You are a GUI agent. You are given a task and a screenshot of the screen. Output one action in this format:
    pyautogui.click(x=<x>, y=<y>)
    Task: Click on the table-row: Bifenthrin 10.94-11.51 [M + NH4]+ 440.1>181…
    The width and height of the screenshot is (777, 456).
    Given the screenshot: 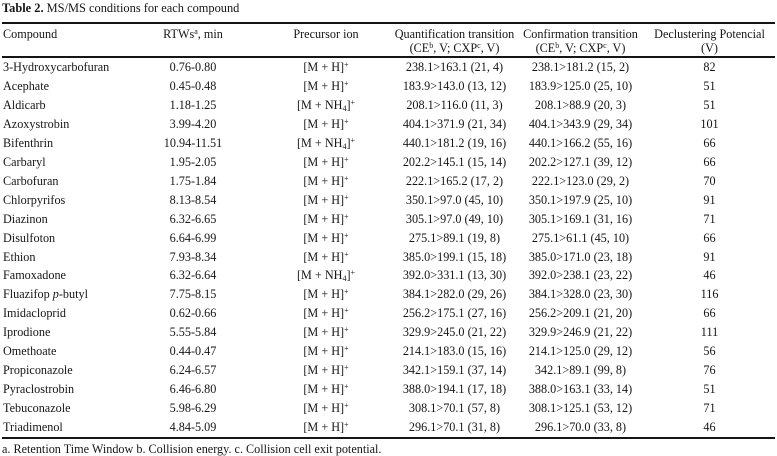 What is the action you would take?
    pyautogui.click(x=388, y=143)
    